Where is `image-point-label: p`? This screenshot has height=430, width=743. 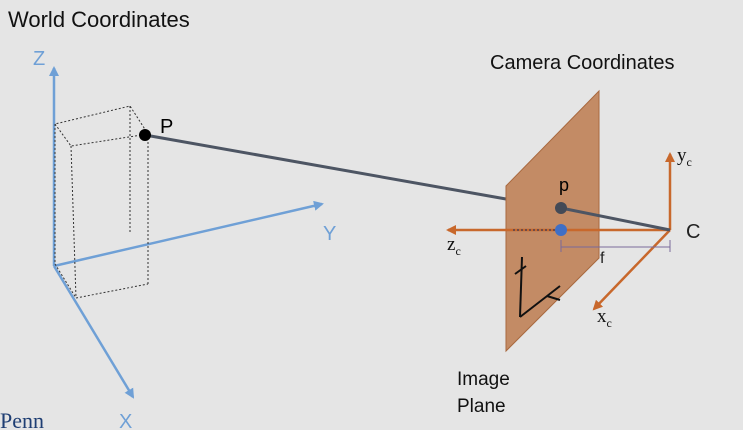
image-point-label: p is located at coordinates (564, 185).